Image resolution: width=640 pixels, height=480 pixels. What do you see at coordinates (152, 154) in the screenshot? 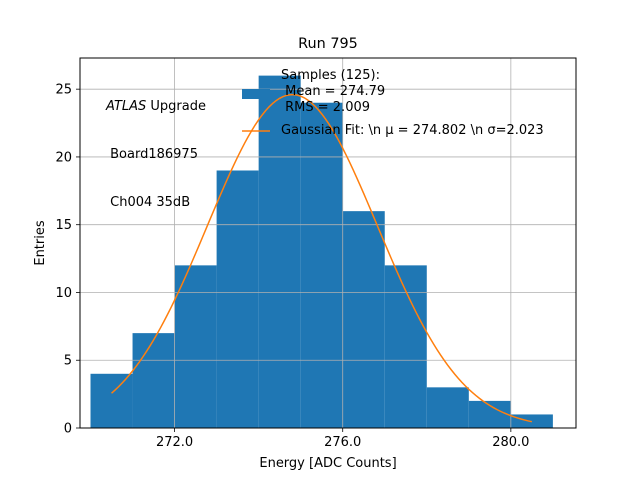
I see `annotation-line-2: Board186975` at bounding box center [152, 154].